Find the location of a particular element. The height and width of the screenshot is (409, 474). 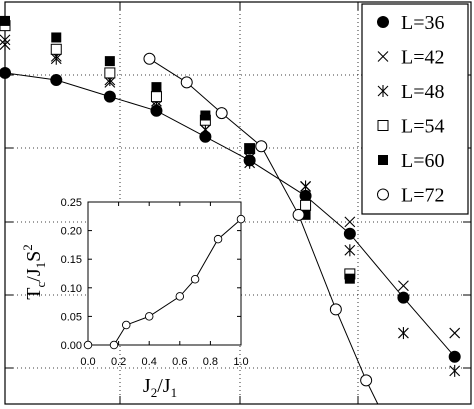

inset-ylabel: Tc/J1S2 is located at coordinates (34, 271).